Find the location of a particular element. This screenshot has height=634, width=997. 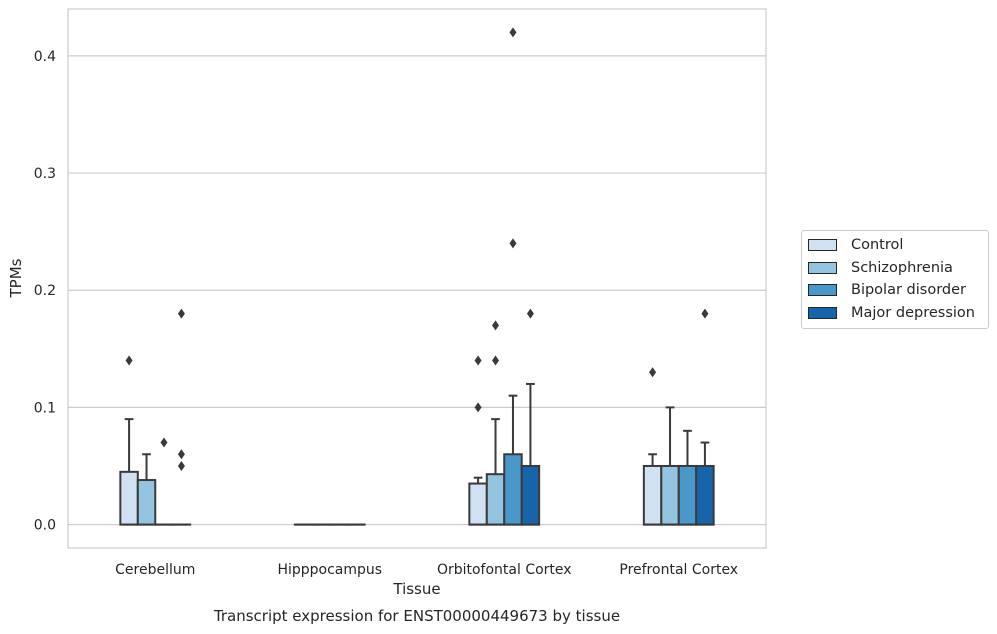

x-tick-label: Cerebellum is located at coordinates (155, 570).